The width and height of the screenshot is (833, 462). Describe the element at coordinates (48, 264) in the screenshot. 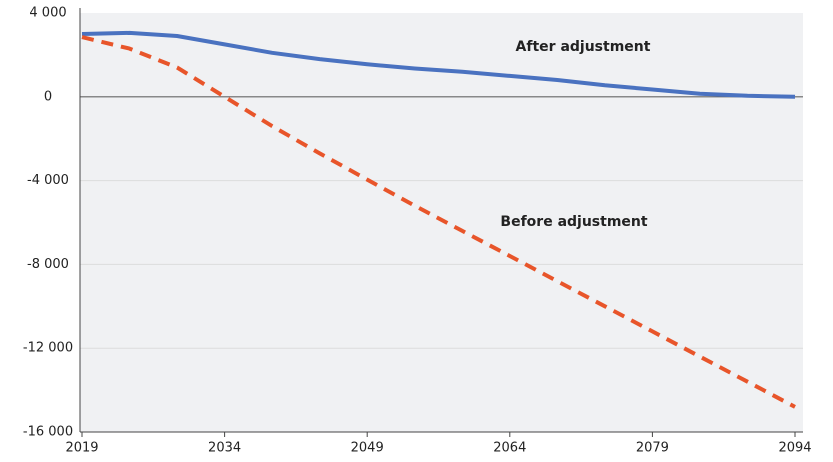

I see `y-tick-label: -8 000` at that location.